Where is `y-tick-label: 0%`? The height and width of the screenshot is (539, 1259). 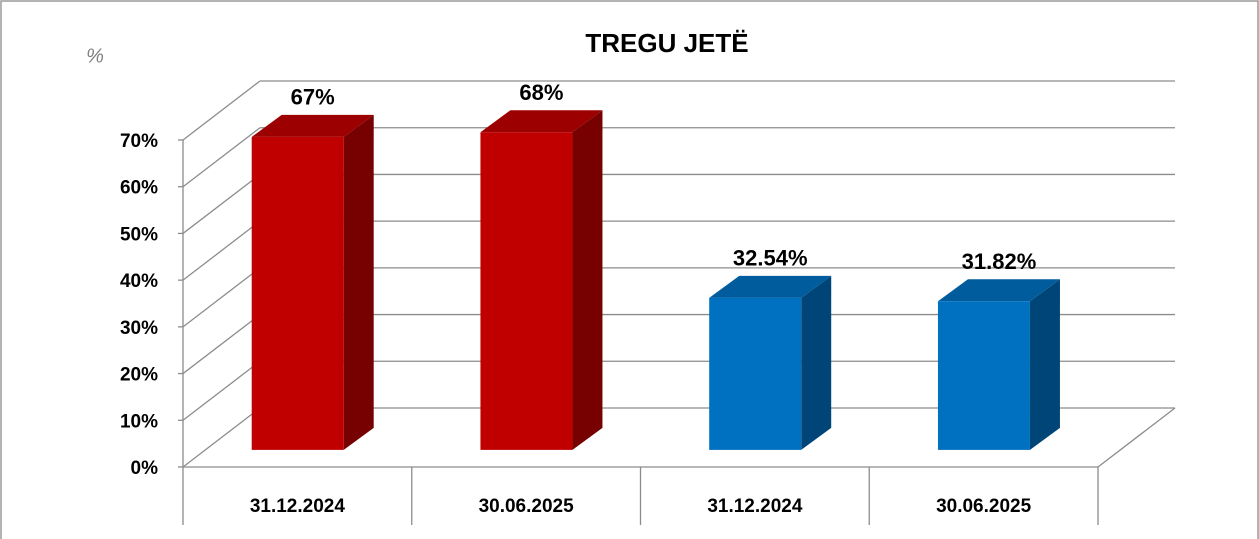
y-tick-label: 0% is located at coordinates (145, 468).